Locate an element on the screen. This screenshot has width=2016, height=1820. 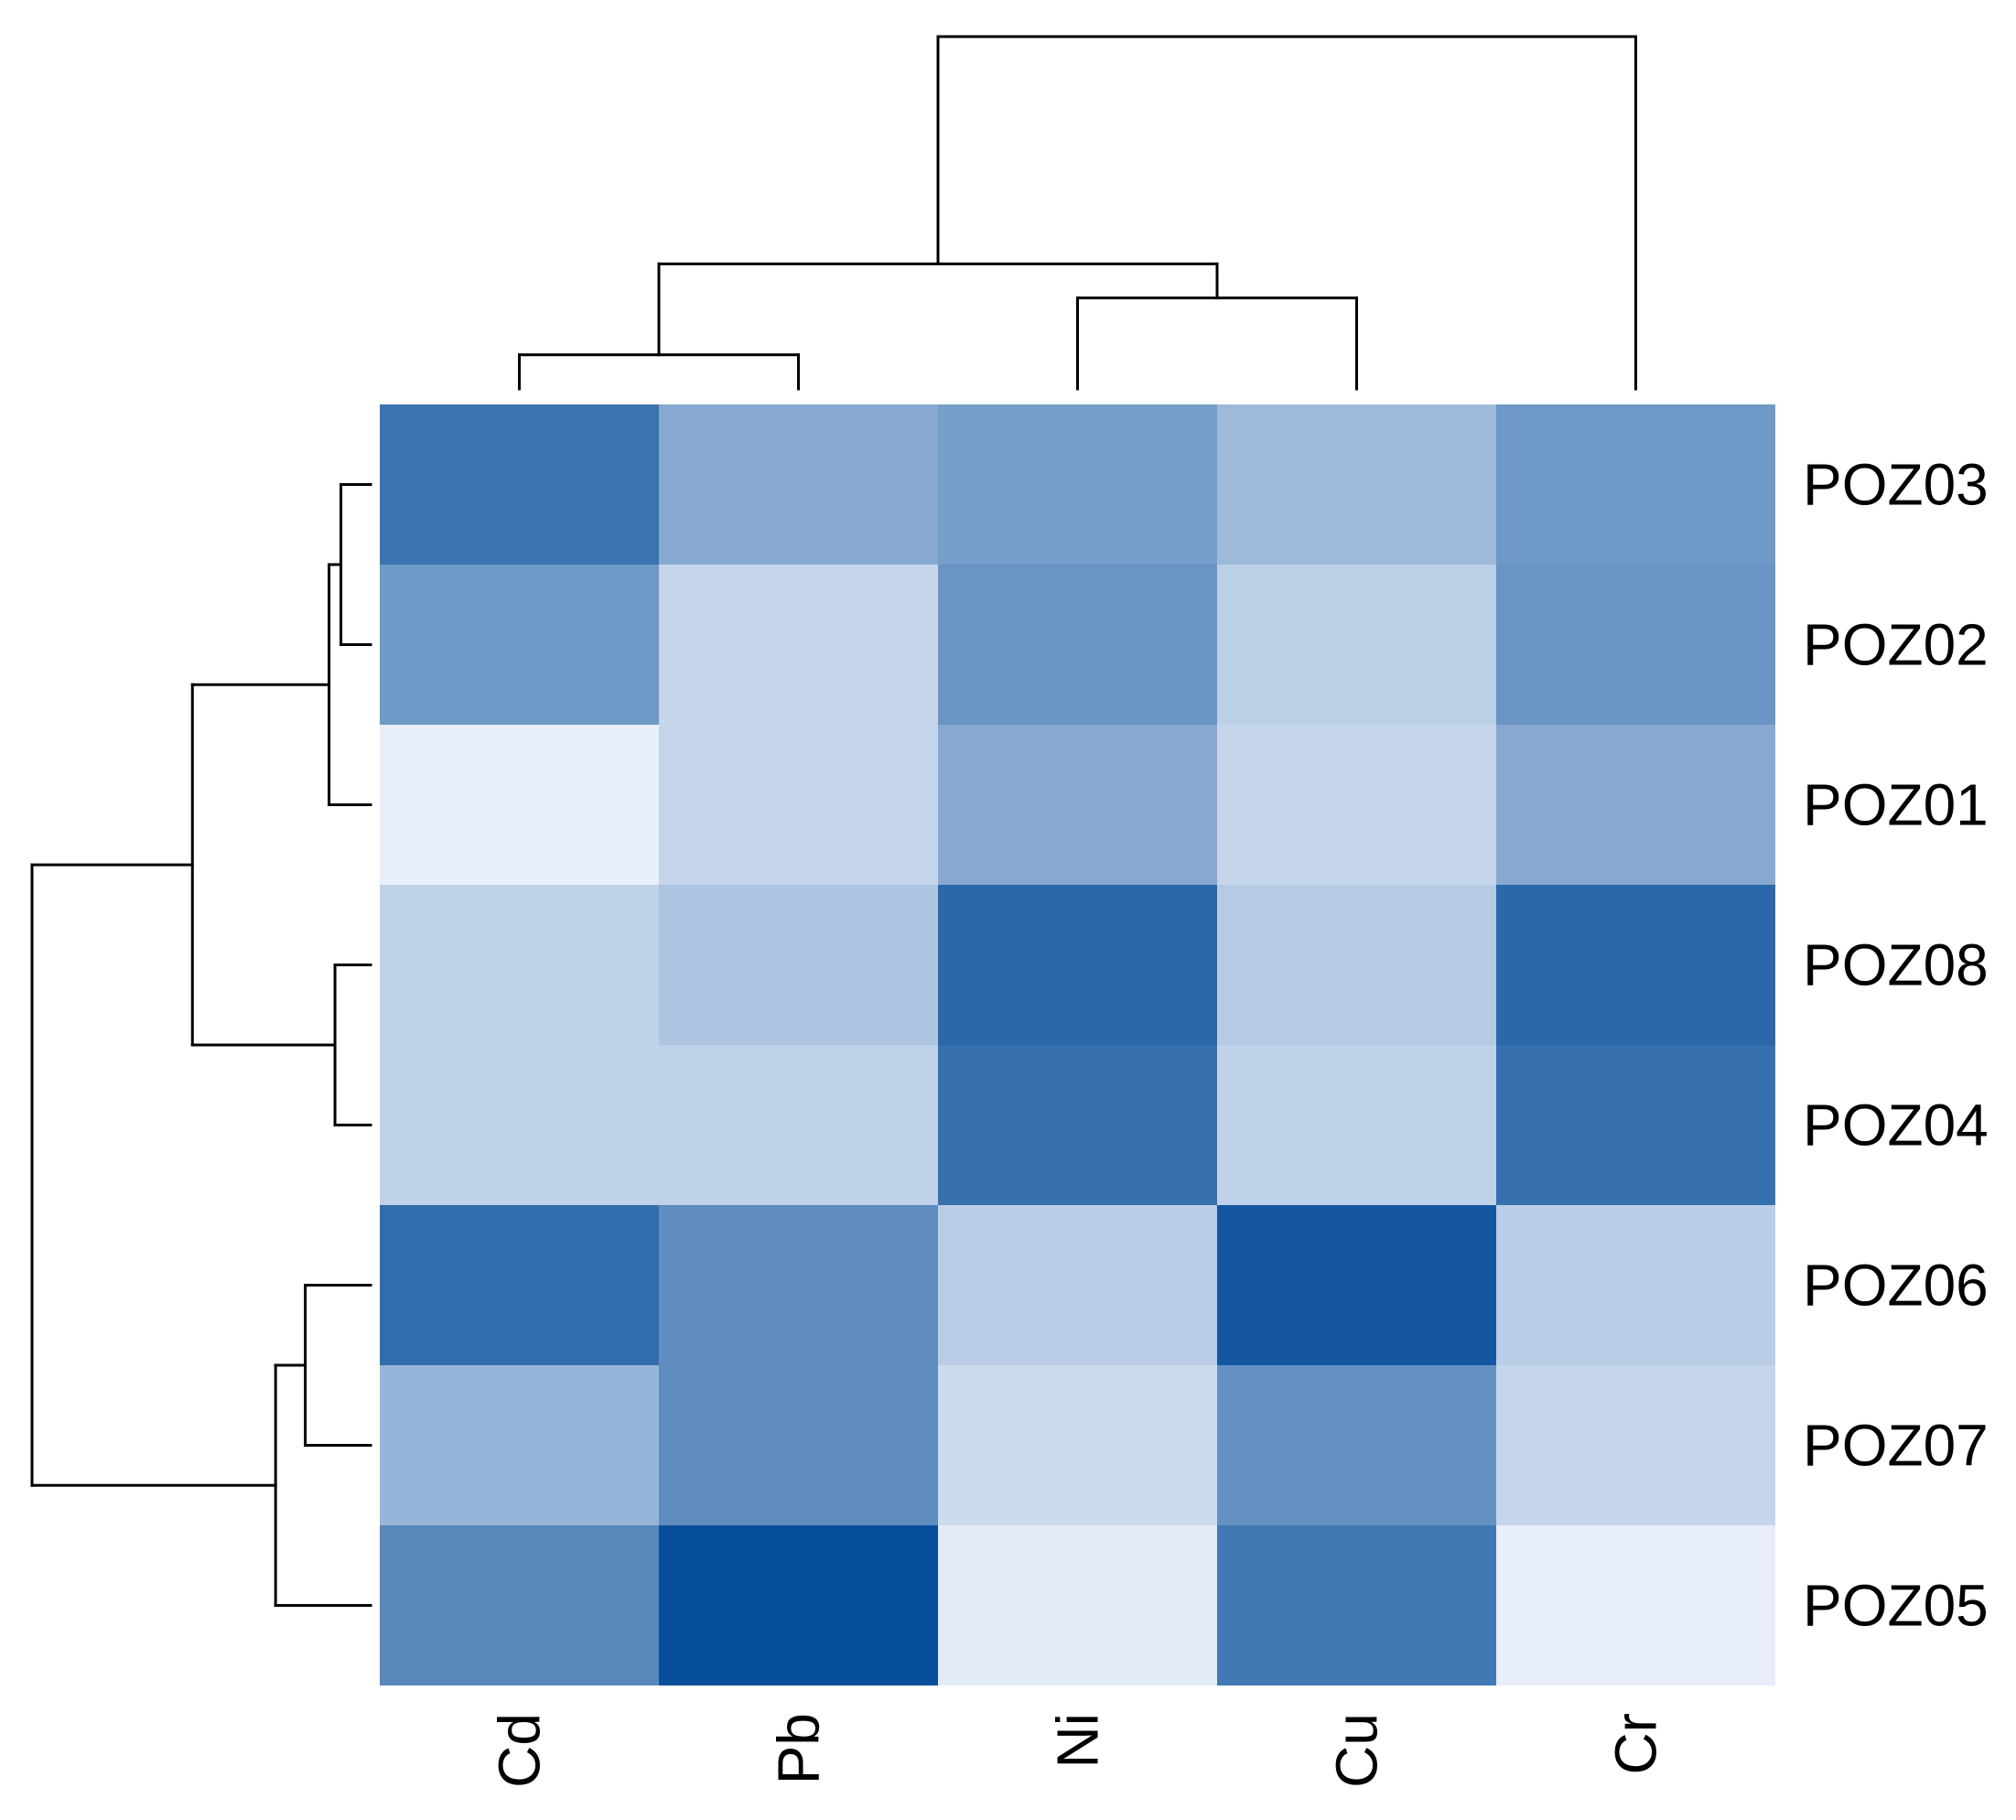
heatmap-cell-POZ06-Ni is located at coordinates (1078, 1285).